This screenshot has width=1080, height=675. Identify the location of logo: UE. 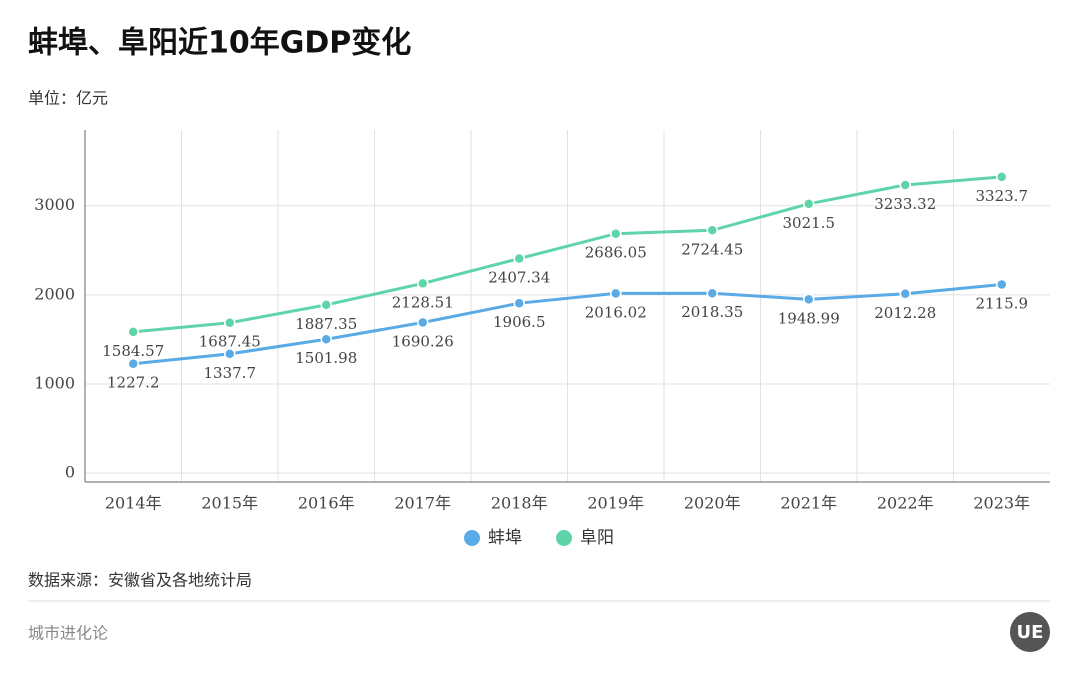
(1030, 632).